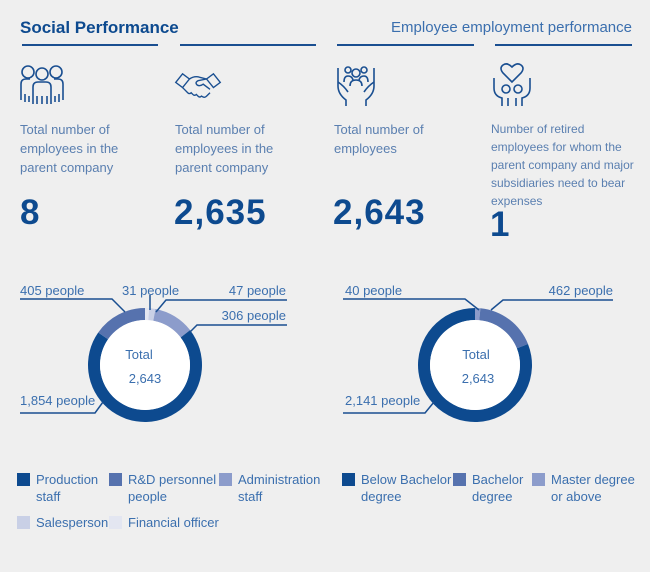 This screenshot has width=650, height=572. Describe the element at coordinates (406, 488) in the screenshot. I see `legend-label: Below Bachelor degree` at that location.